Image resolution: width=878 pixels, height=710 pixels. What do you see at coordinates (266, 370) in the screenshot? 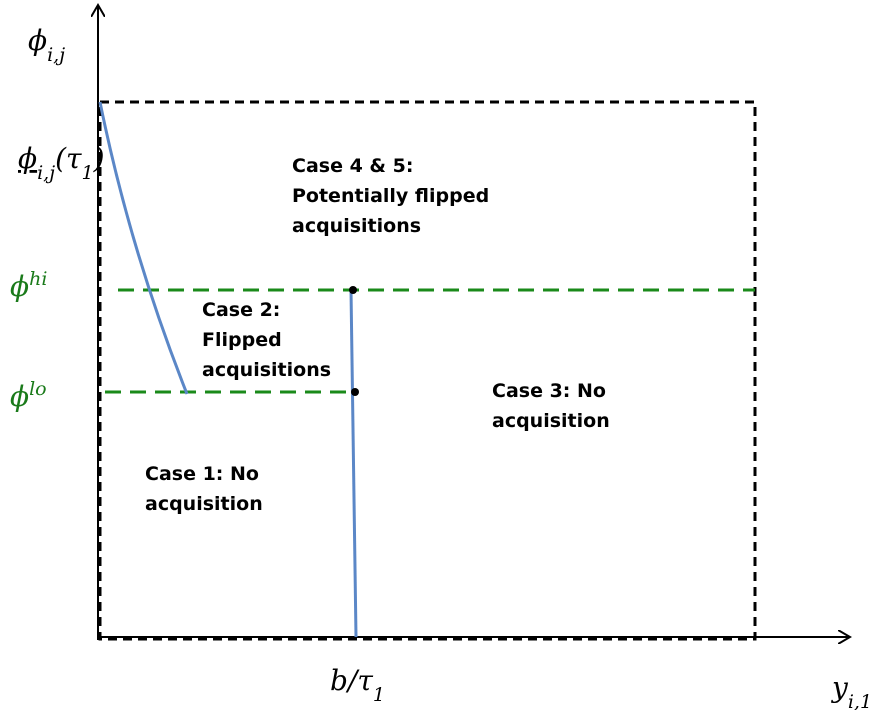
I see `case-2-text: acquisitions` at bounding box center [266, 370].